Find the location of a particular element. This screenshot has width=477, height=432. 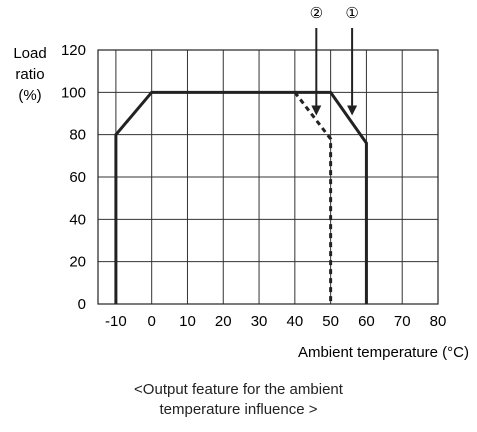

y-tick-label-4: 80 is located at coordinates (77, 135).